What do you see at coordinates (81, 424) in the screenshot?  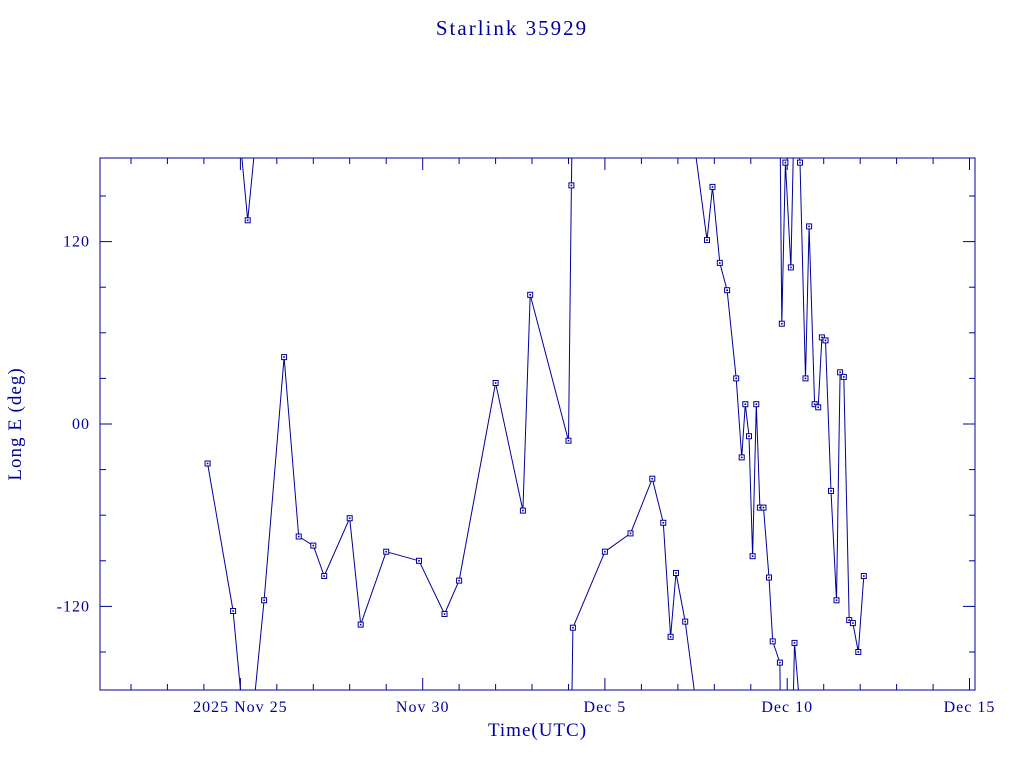 I see `y-tick-label: 00` at bounding box center [81, 424].